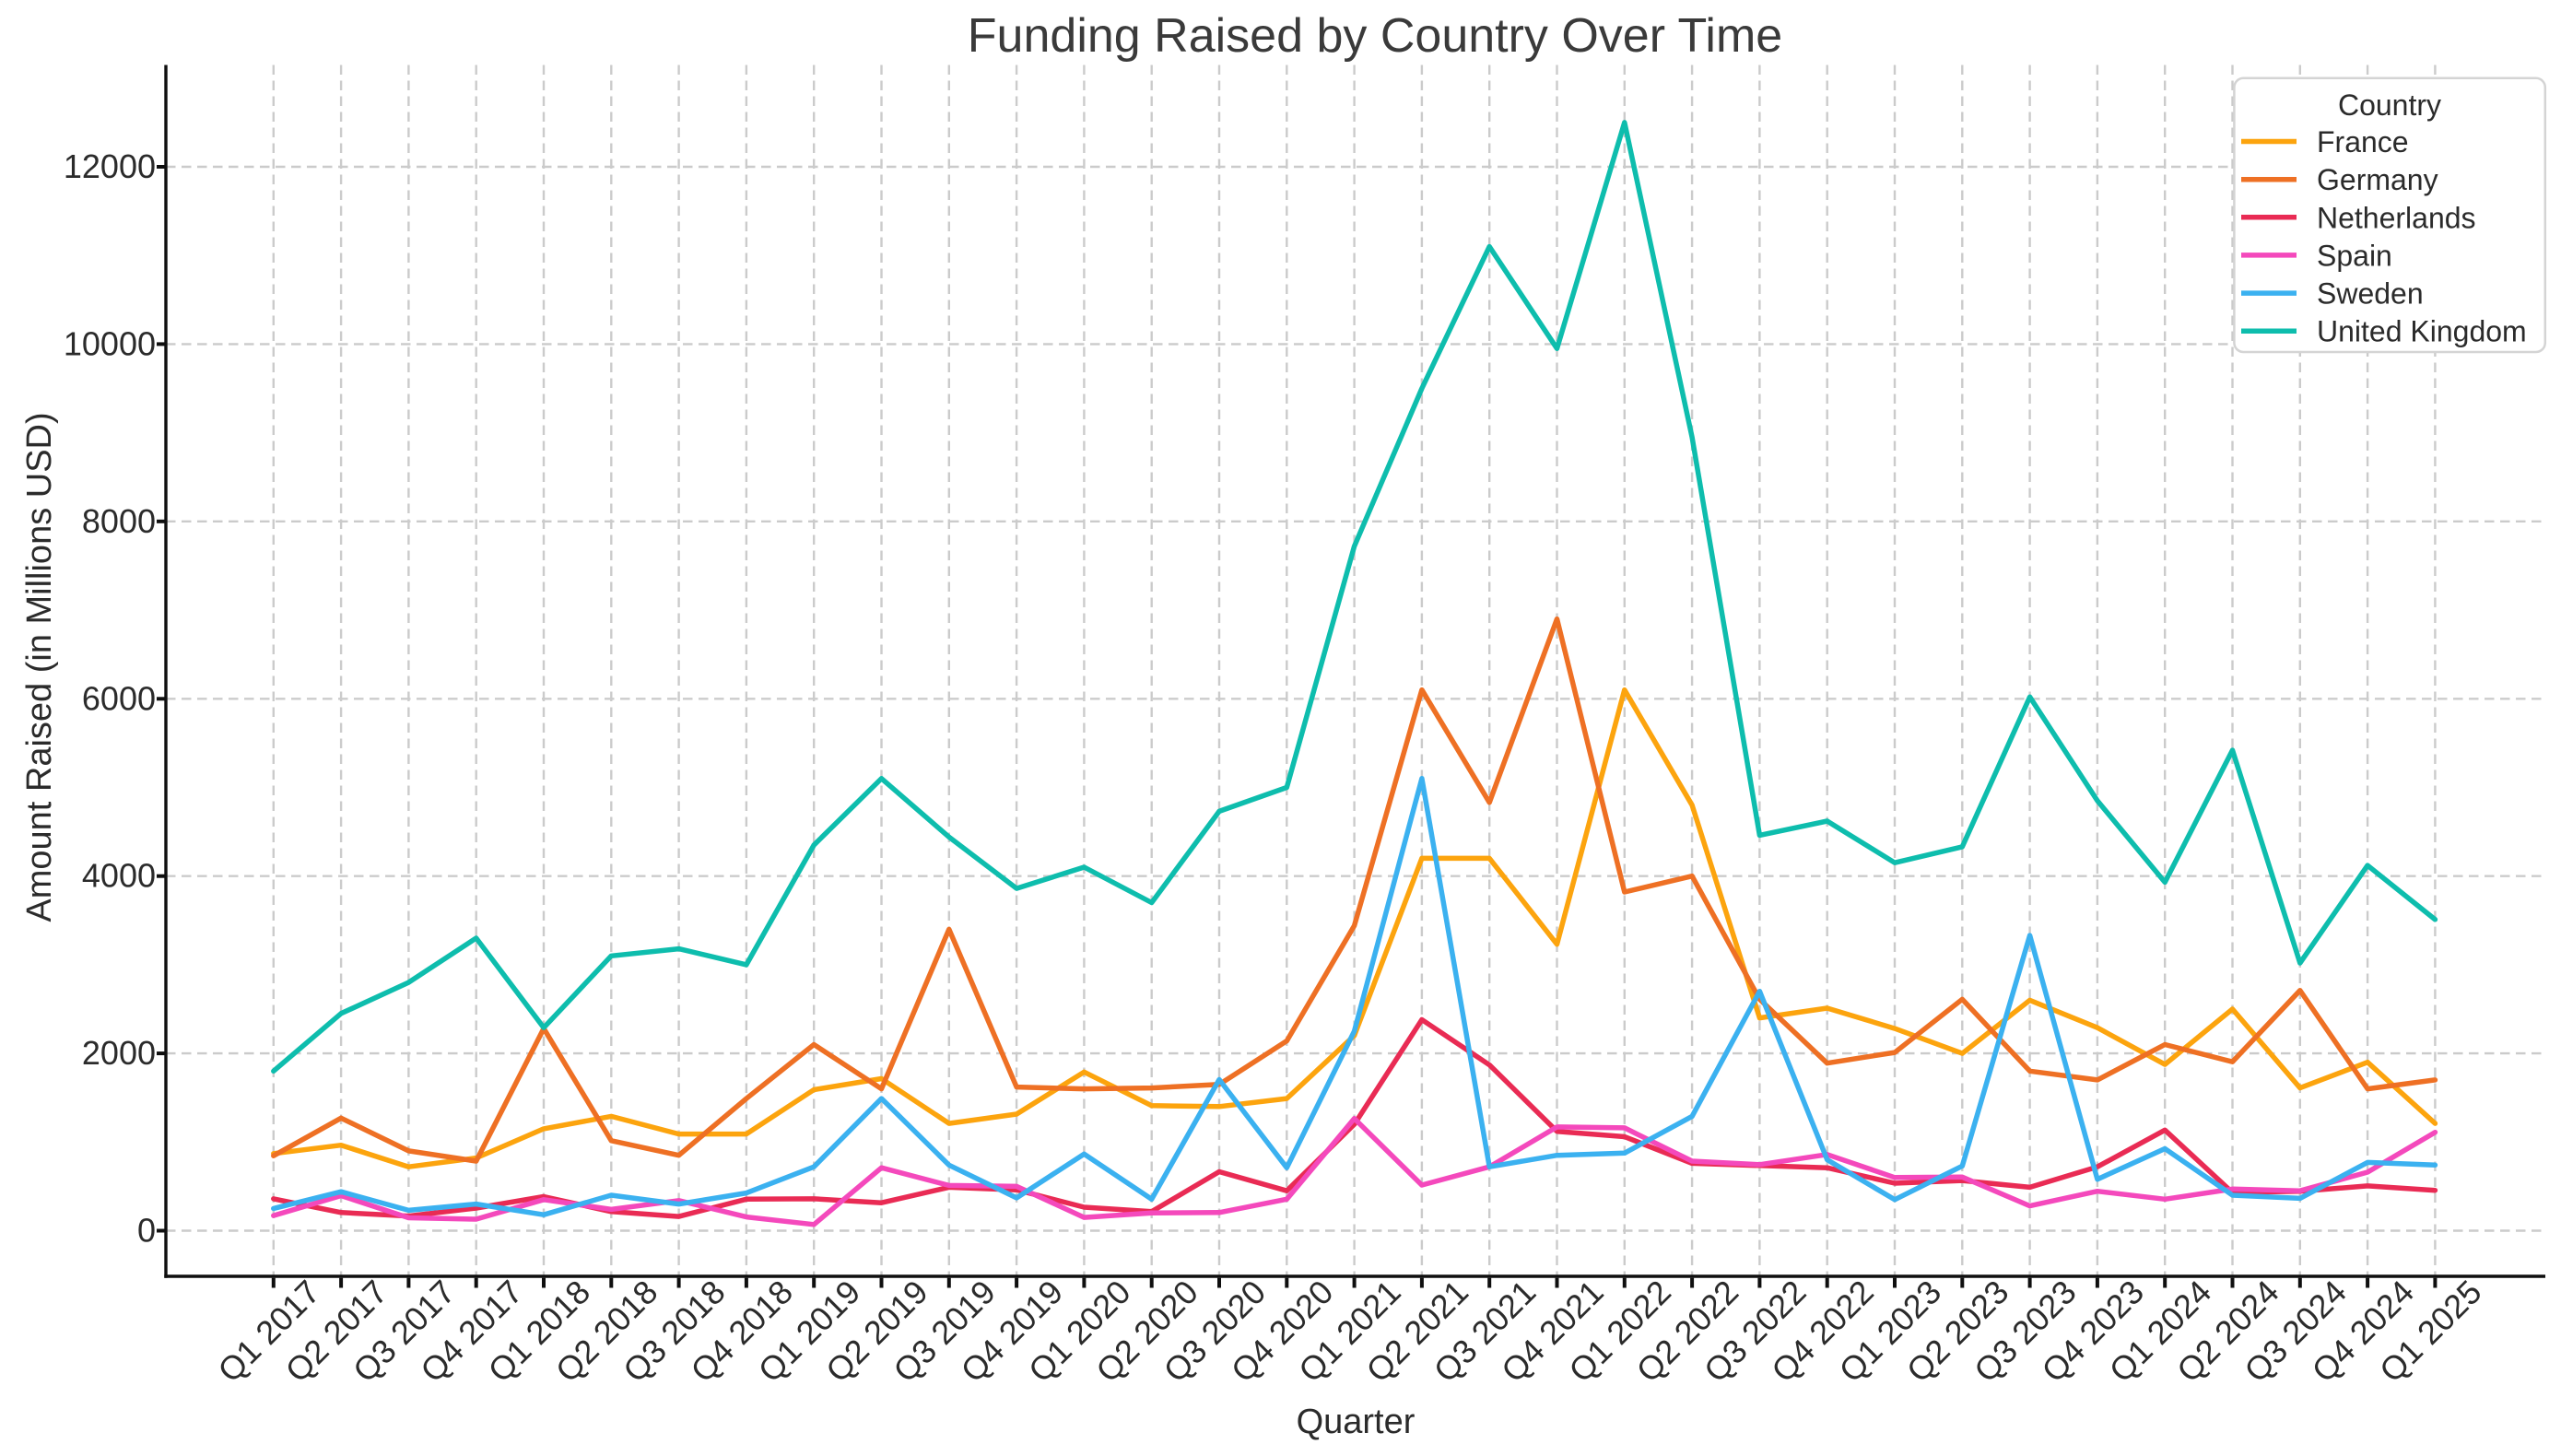 This screenshot has width=2561, height=1456. I want to click on svg-text: Spain, so click(2354, 255).